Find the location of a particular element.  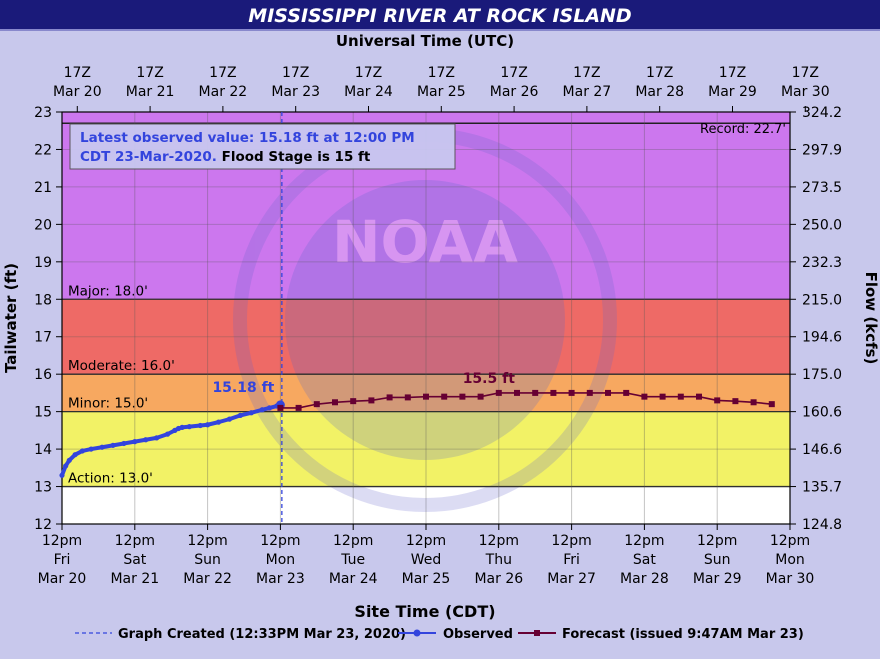

x-tick-label: Mar 25 is located at coordinates (426, 579).